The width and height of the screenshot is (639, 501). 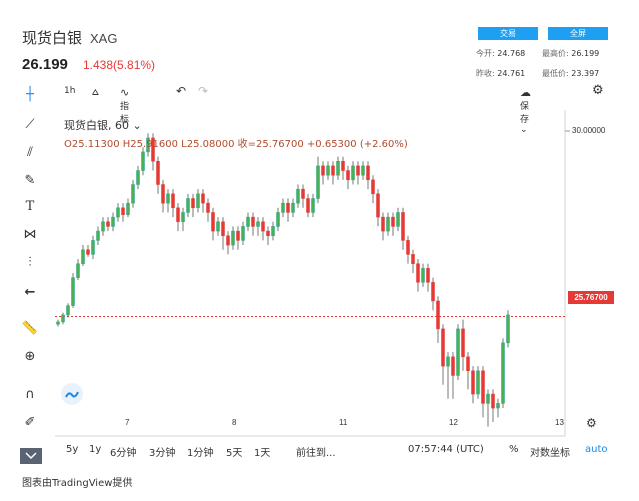 What do you see at coordinates (72, 449) in the screenshot?
I see `range-5y: 5y` at bounding box center [72, 449].